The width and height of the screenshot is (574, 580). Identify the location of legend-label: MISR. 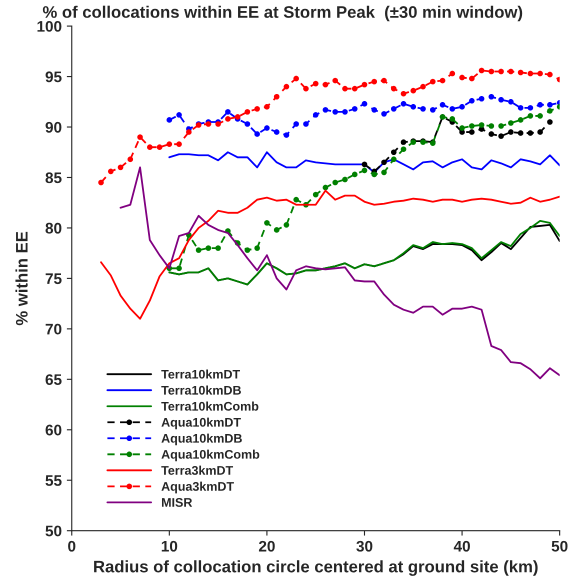
(177, 502).